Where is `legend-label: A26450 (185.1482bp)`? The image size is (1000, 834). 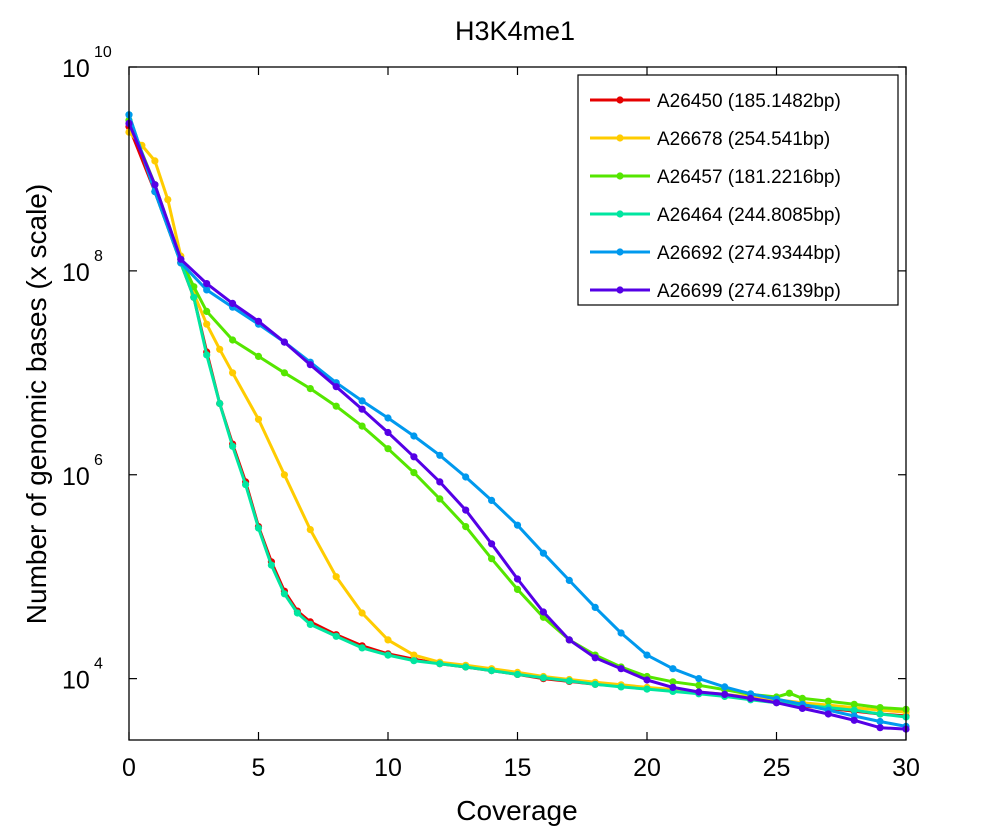 legend-label: A26450 (185.1482bp) is located at coordinates (749, 101).